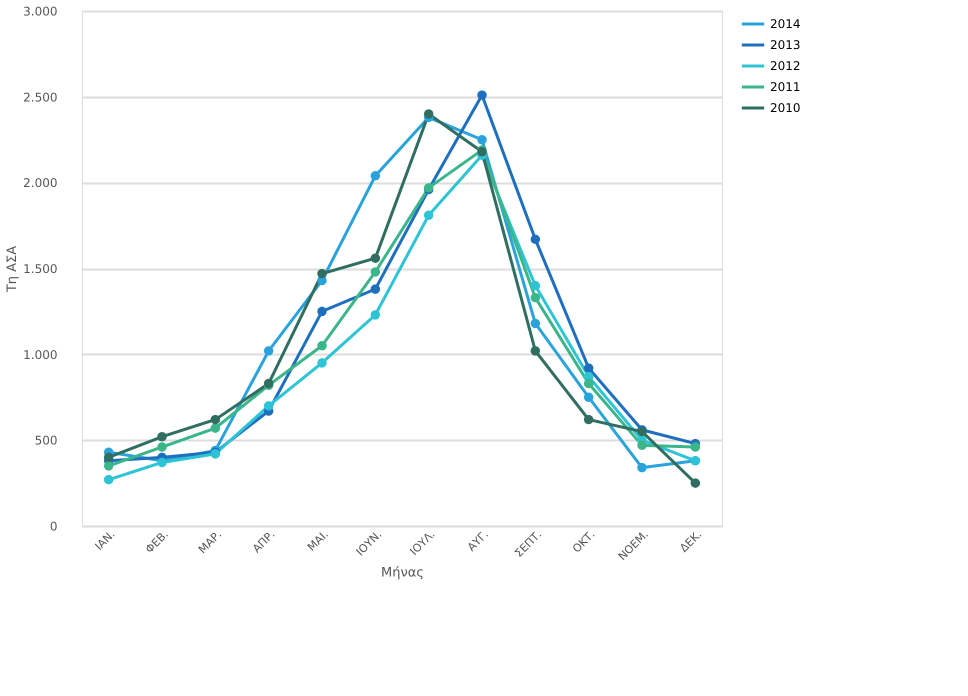 The width and height of the screenshot is (968, 696). Describe the element at coordinates (40, 183) in the screenshot. I see `y-tick-label: 2.000` at that location.